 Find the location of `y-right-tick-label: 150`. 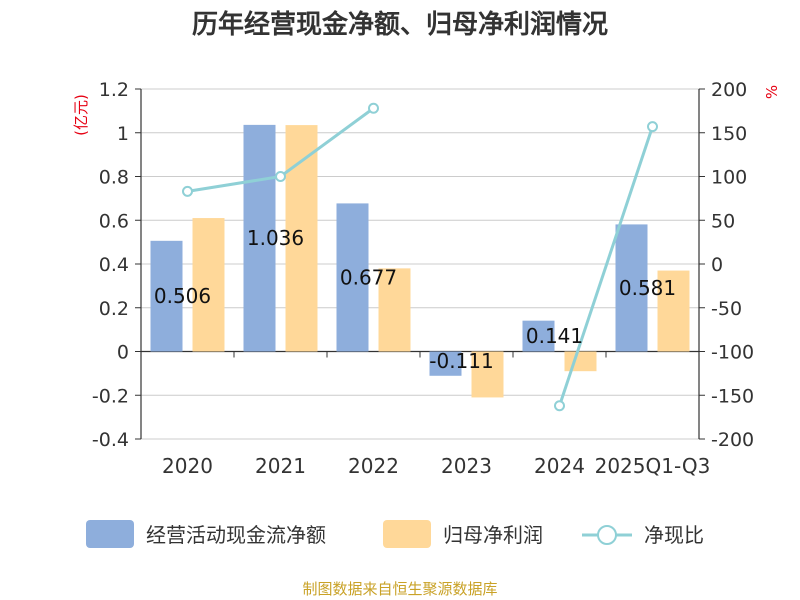

y-right-tick-label: 150 is located at coordinates (729, 134).